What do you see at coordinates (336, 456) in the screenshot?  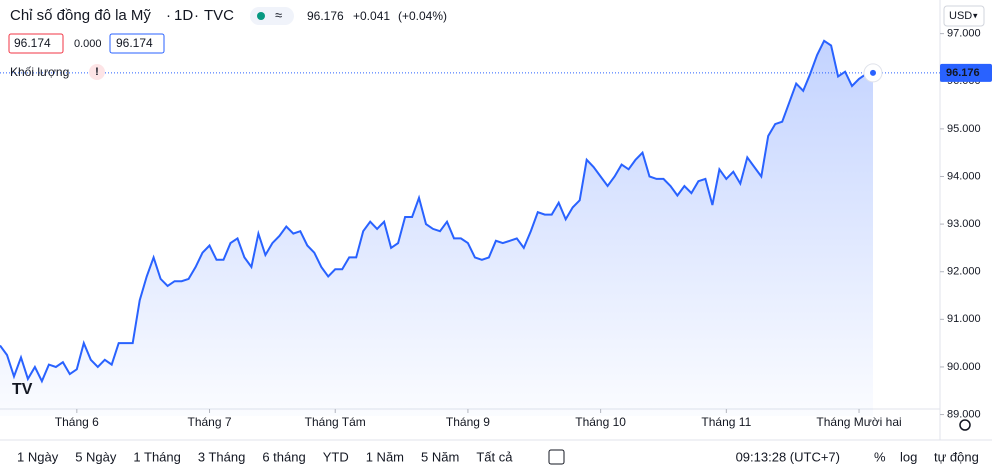 I see `range-button: YTD` at bounding box center [336, 456].